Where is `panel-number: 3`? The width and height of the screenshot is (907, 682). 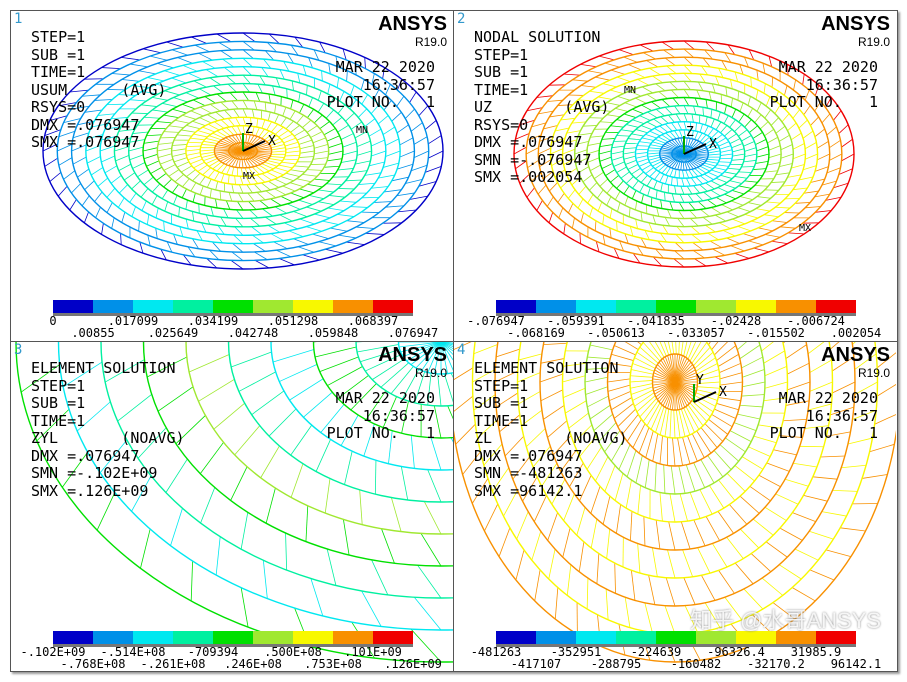
panel-number: 3 is located at coordinates (18, 350).